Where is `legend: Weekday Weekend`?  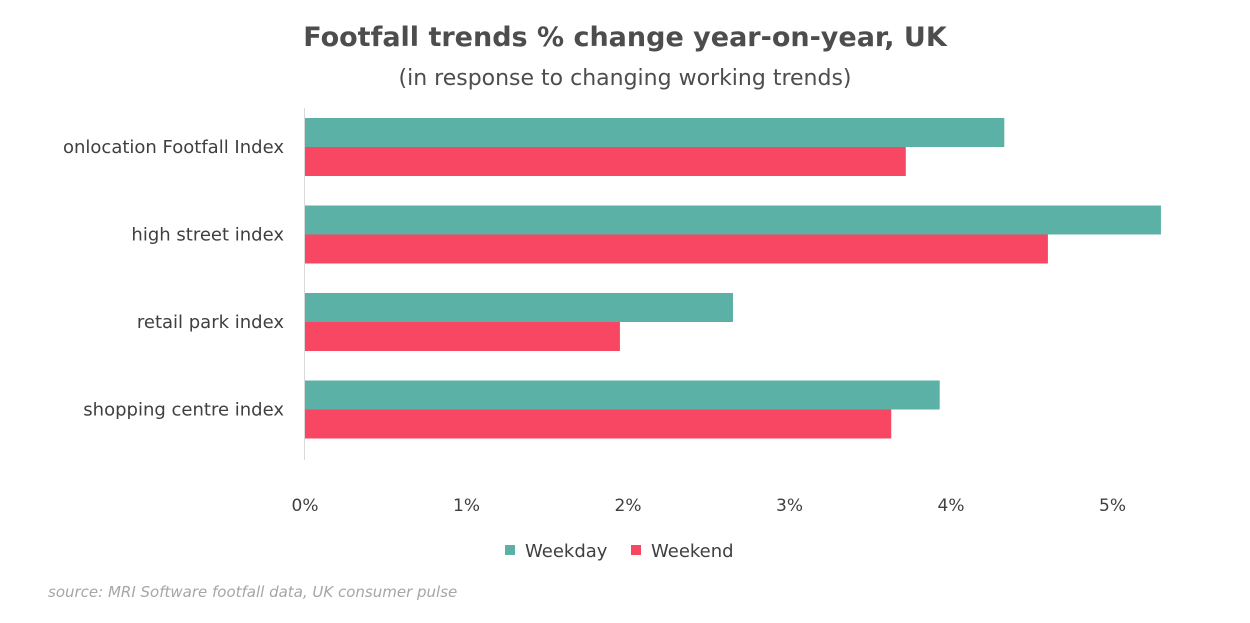
legend: Weekday Weekend is located at coordinates (619, 551).